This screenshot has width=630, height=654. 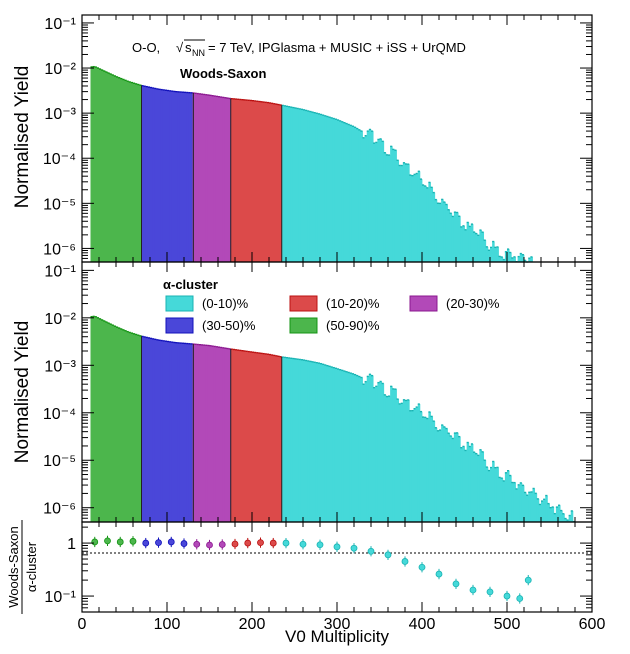 I want to click on y-tick-label: 10⁻⁵, so click(x=59, y=204).